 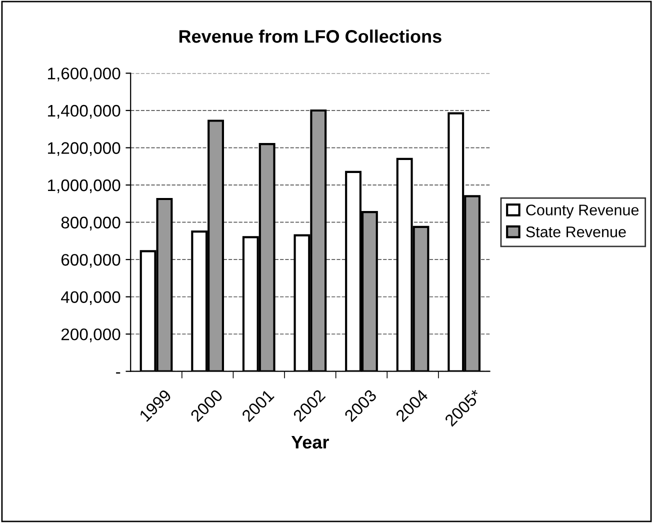 What do you see at coordinates (576, 232) in the screenshot?
I see `legend-label: State Revenue` at bounding box center [576, 232].